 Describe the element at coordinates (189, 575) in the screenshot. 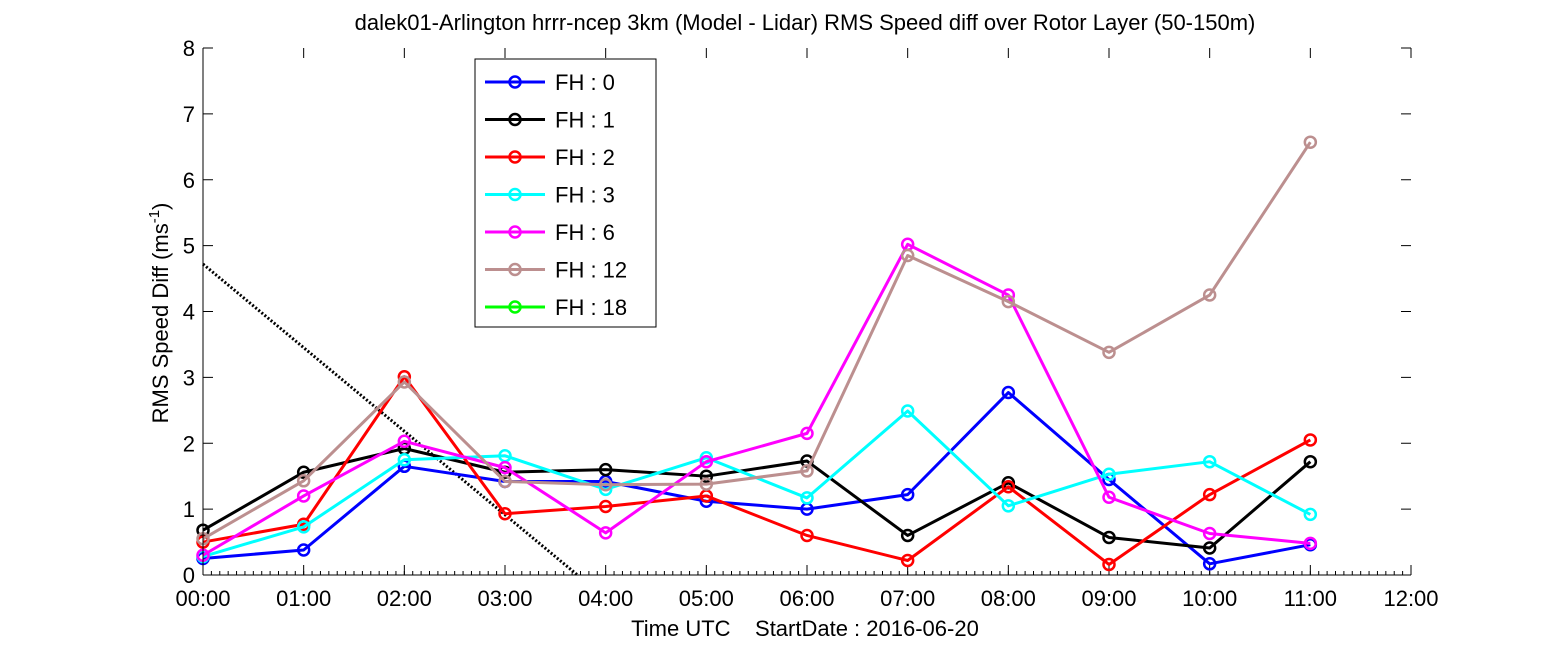

I see `y-tick-label: 0` at that location.